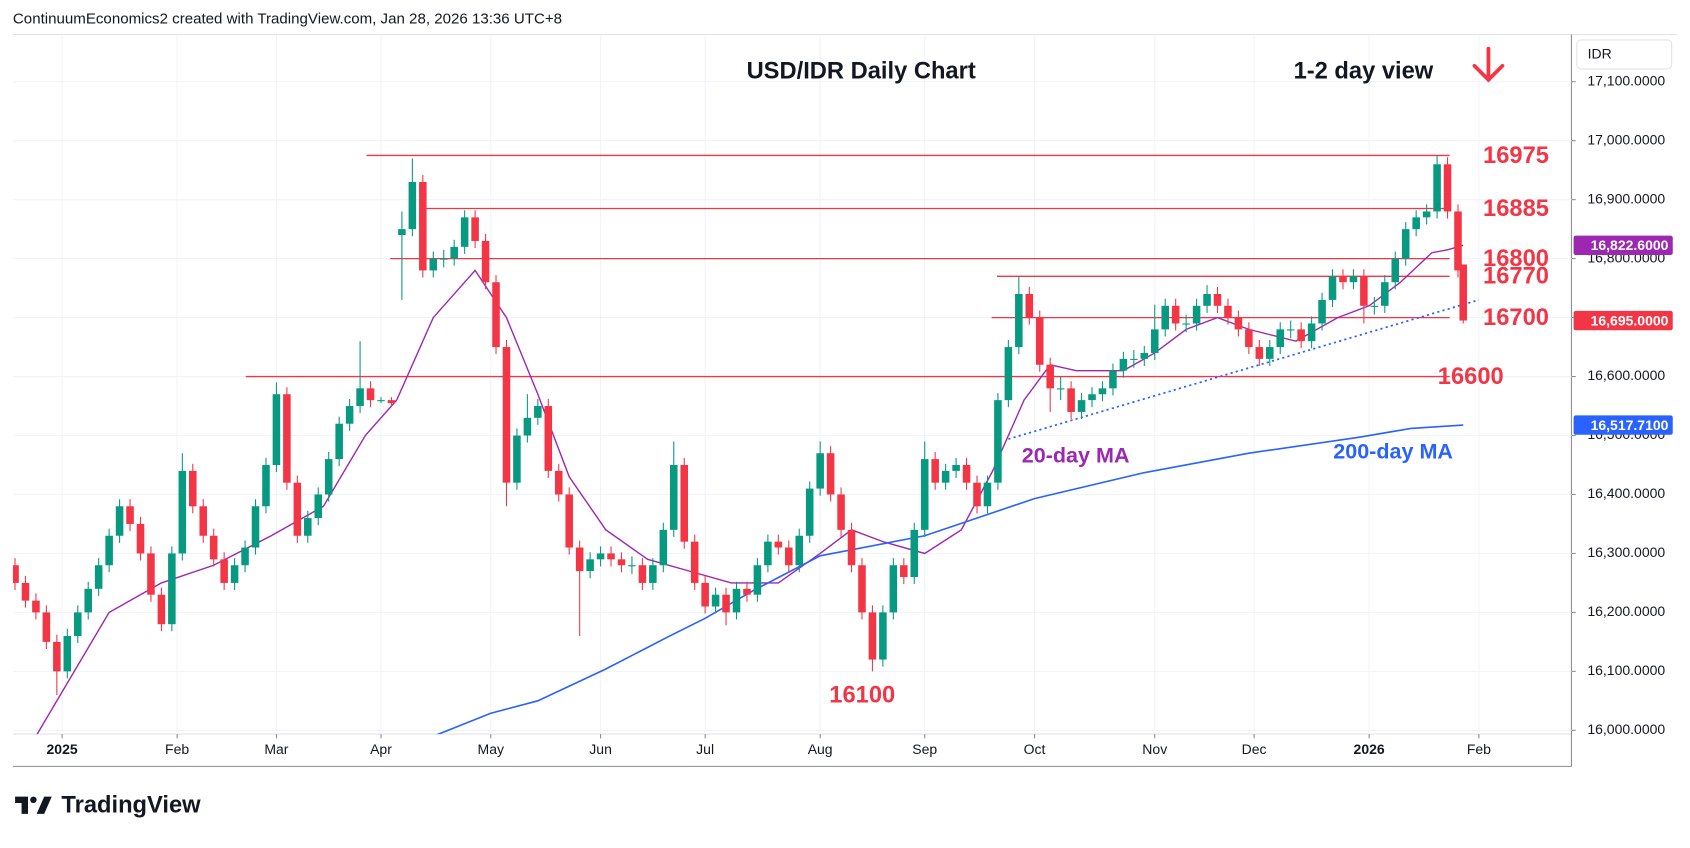 The height and width of the screenshot is (848, 1690). I want to click on x-tick-label: Nov, so click(1154, 749).